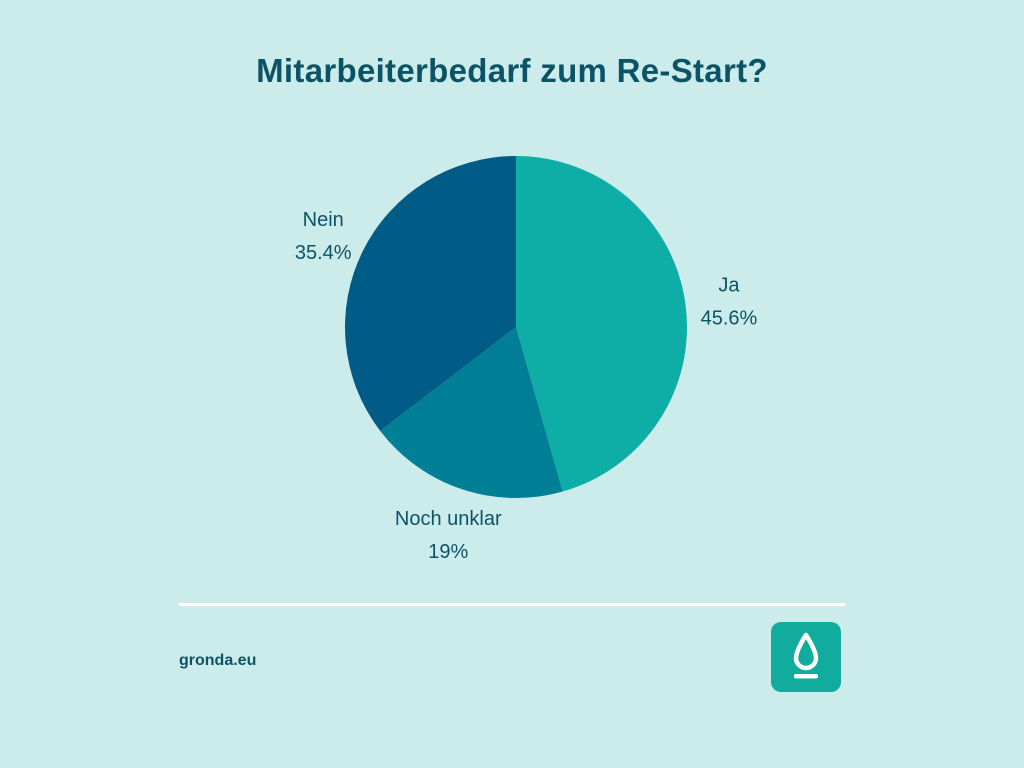 This screenshot has height=768, width=1024. I want to click on slice-value-label: 35.4%, so click(323, 253).